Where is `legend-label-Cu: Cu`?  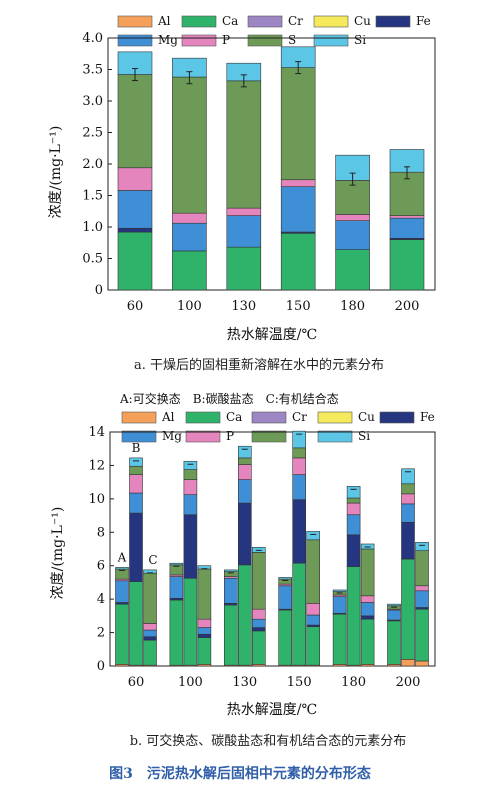 legend-label-Cu: Cu is located at coordinates (362, 21).